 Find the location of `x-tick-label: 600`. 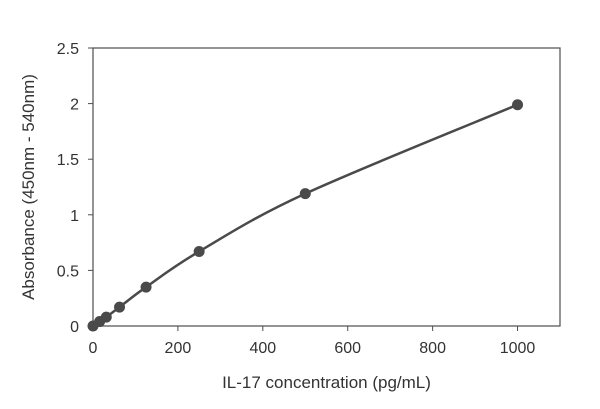

x-tick-label: 600 is located at coordinates (347, 348).